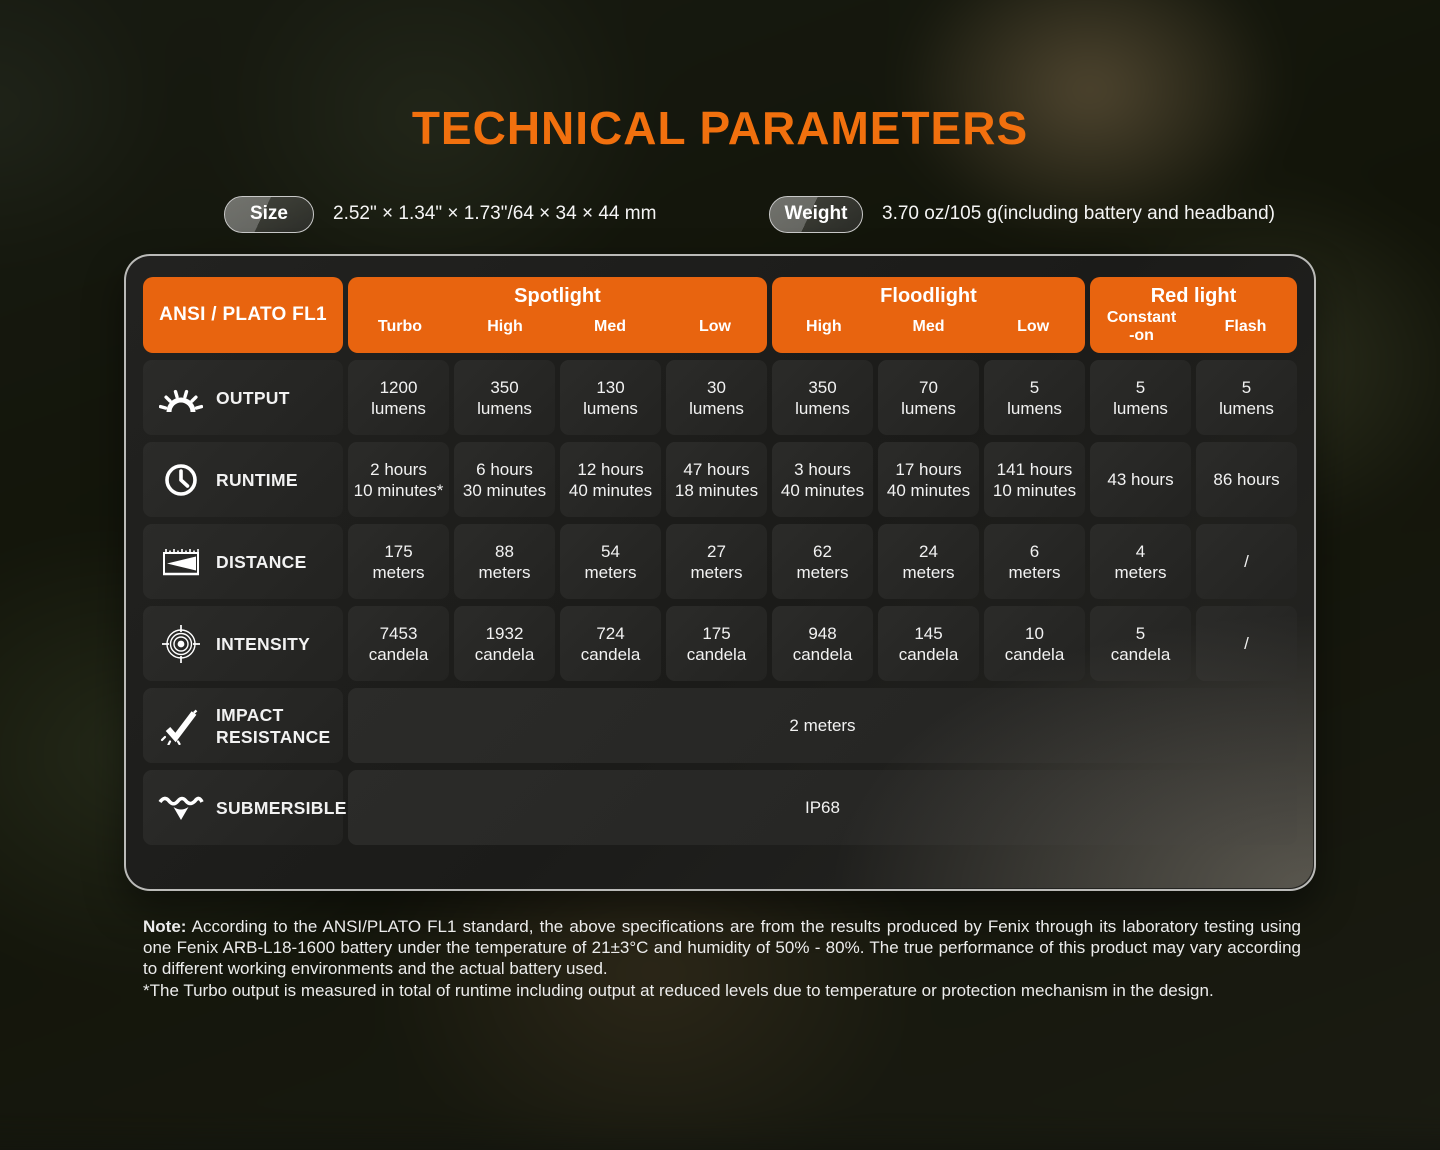 This screenshot has width=1440, height=1150. I want to click on group-mode-labels: Turbo High Med Low, so click(557, 326).